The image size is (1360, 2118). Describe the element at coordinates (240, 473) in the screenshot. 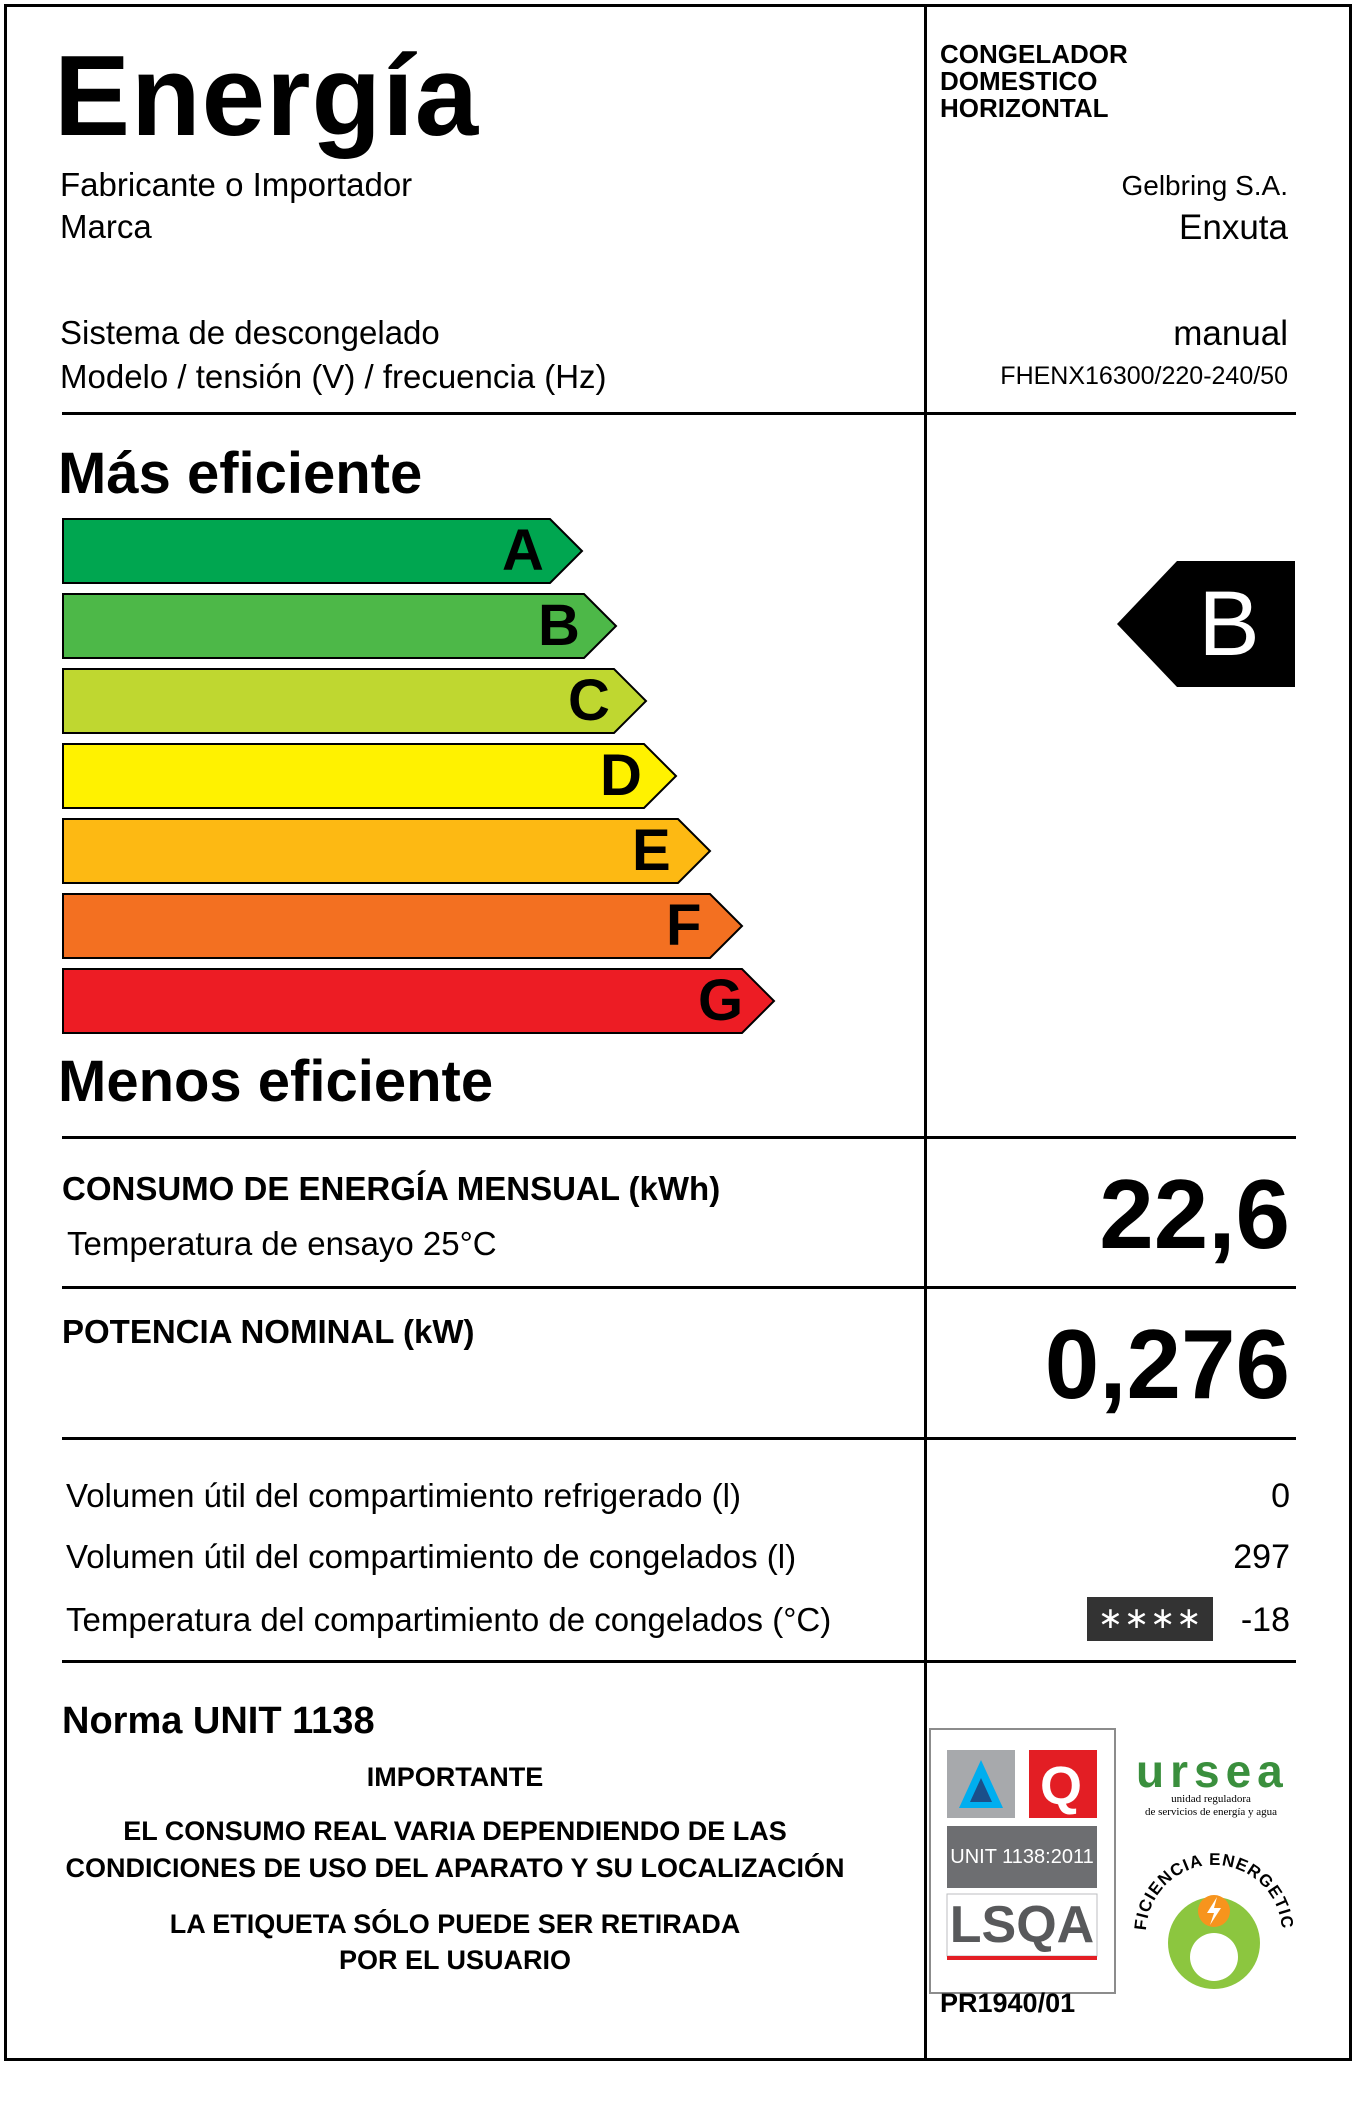

I see `scale-top-label: Más eficiente` at that location.